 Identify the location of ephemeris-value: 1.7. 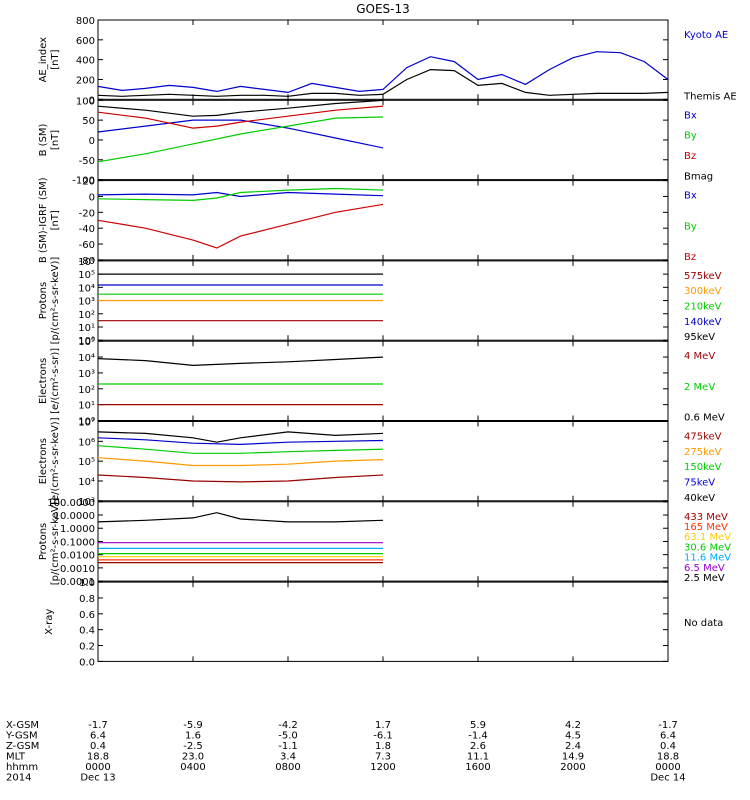
(383, 725).